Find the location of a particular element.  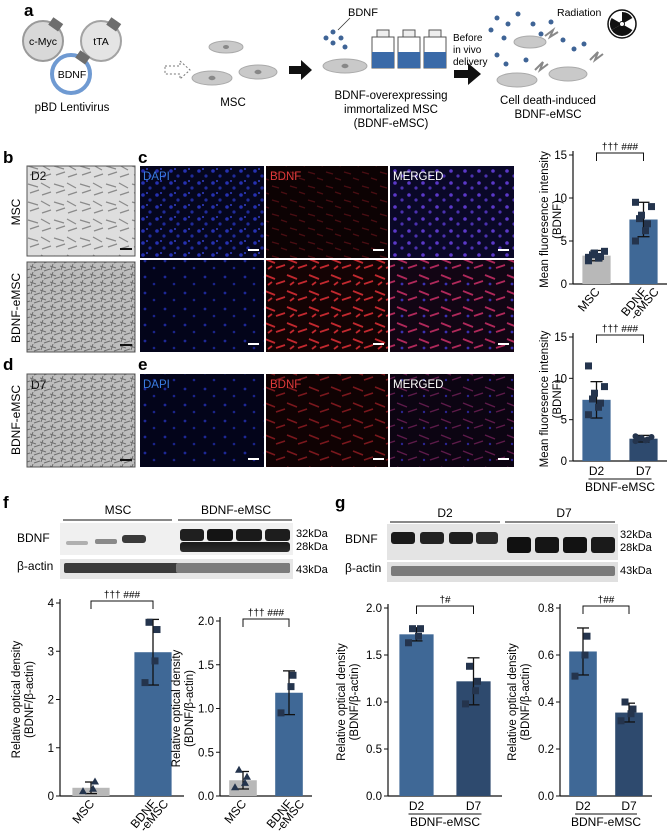

tag-d2: D2 is located at coordinates (39, 176).